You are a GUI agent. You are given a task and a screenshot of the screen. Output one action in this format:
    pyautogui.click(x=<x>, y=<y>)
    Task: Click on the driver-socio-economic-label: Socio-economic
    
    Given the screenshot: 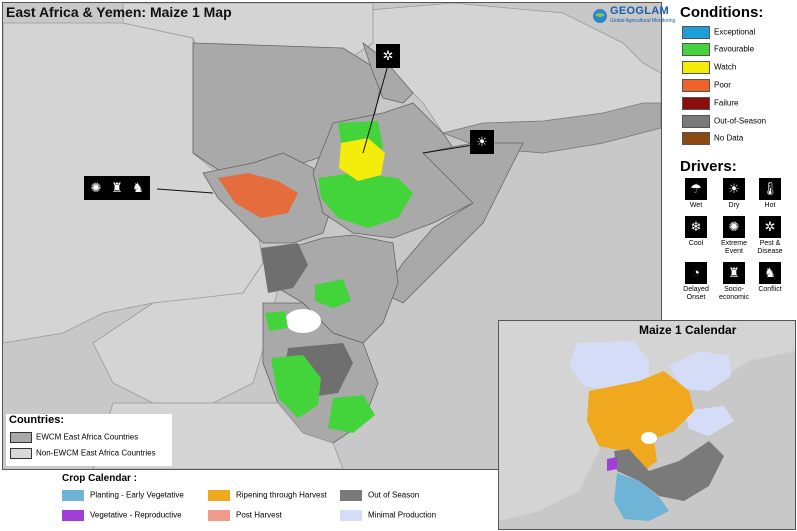 What is the action you would take?
    pyautogui.click(x=734, y=293)
    